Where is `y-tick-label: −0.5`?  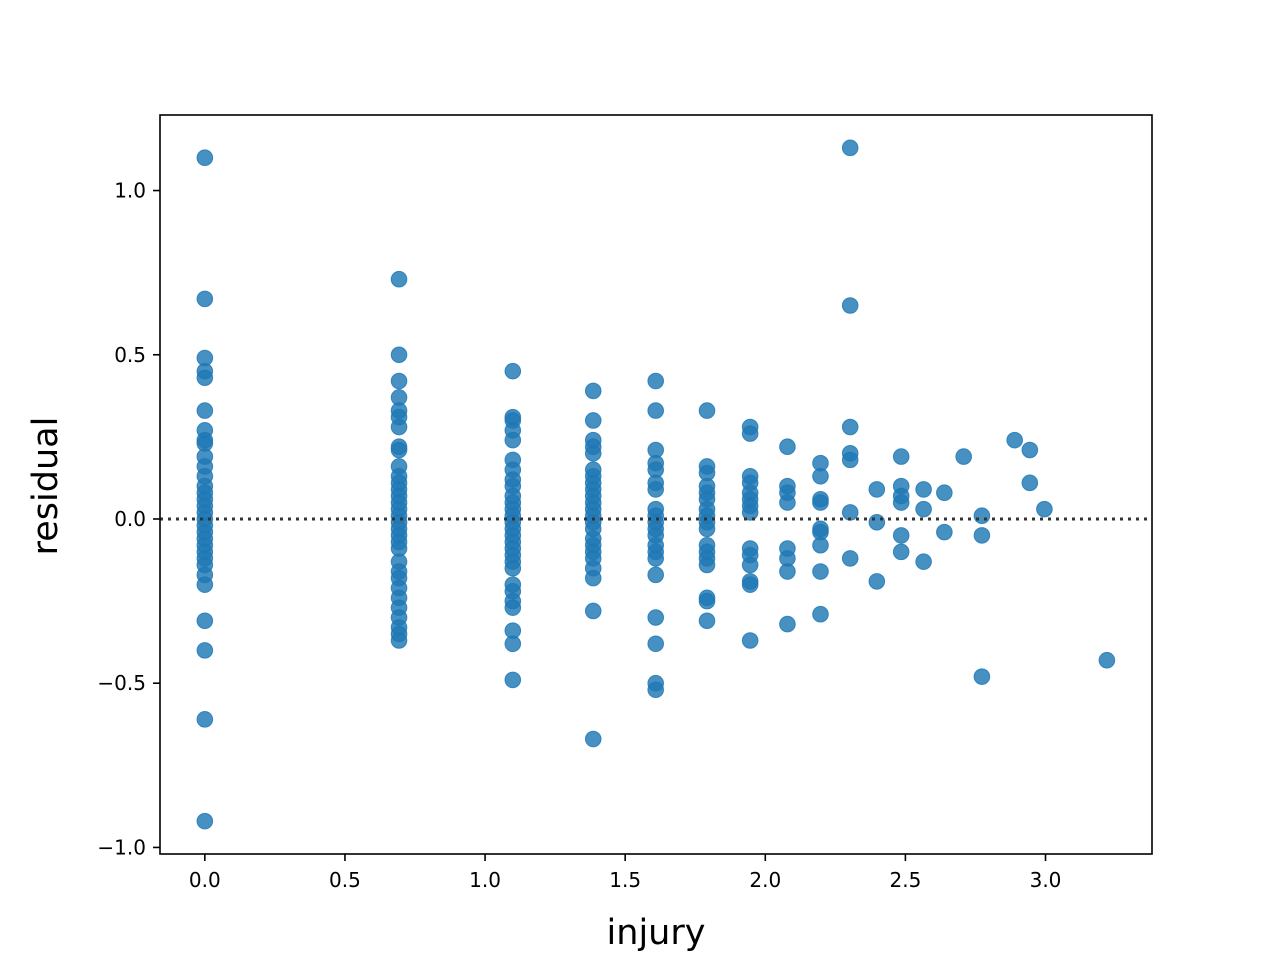 y-tick-label: −0.5 is located at coordinates (121, 683).